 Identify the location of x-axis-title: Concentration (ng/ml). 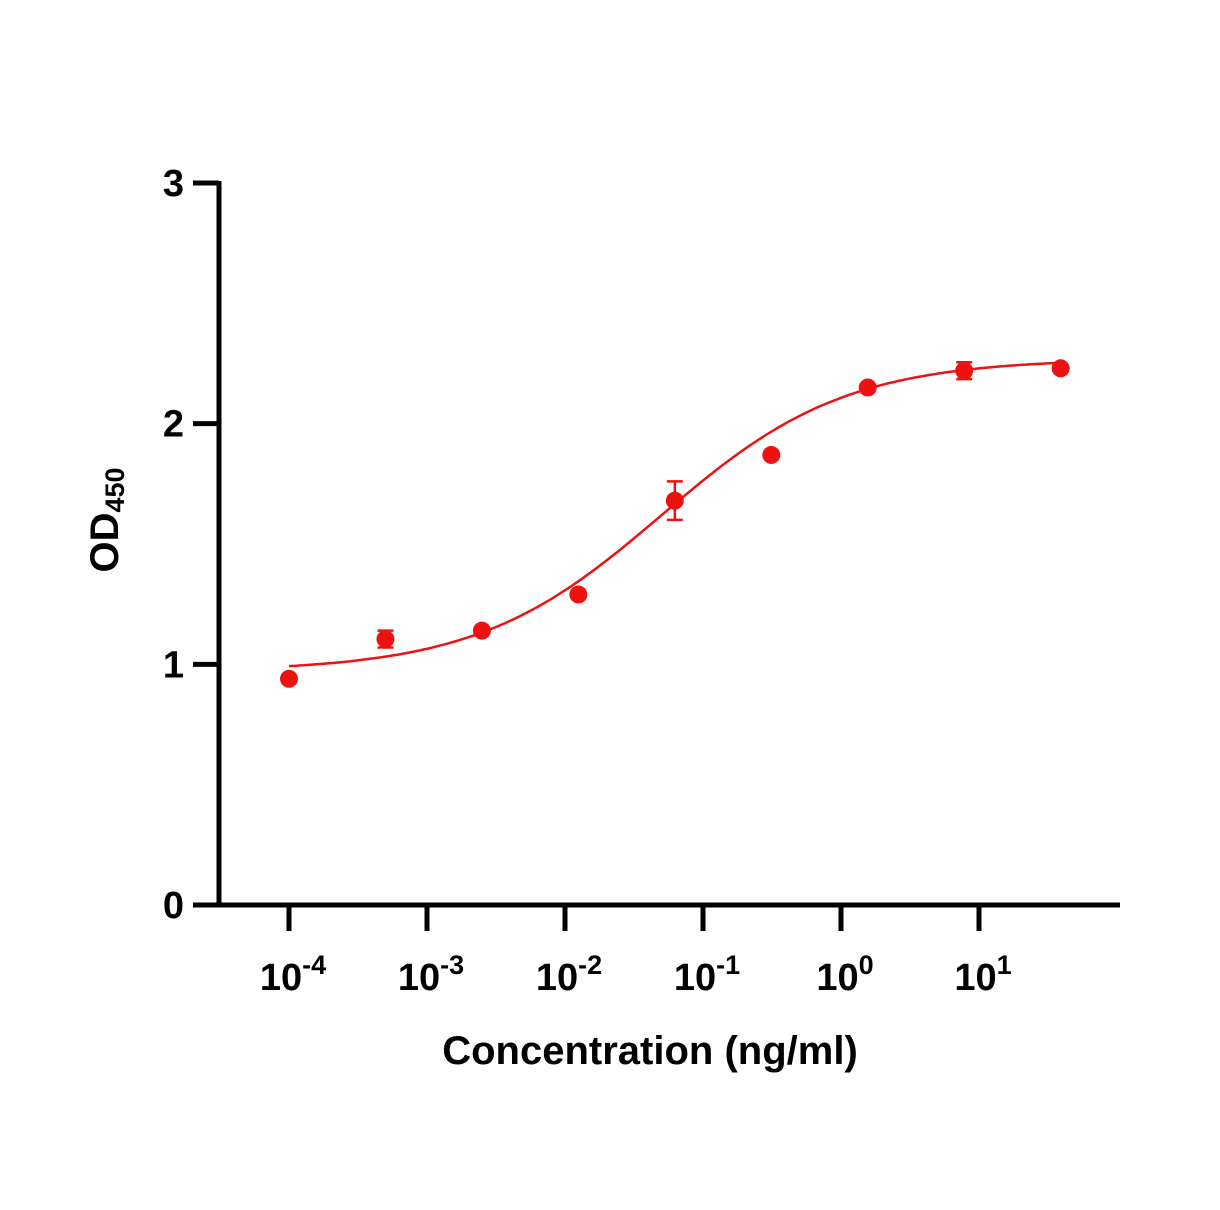
(650, 1051).